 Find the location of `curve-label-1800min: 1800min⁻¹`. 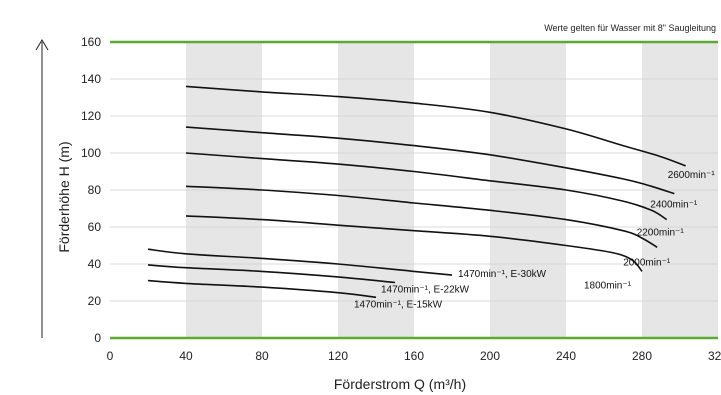

curve-label-1800min: 1800min⁻¹ is located at coordinates (608, 285).